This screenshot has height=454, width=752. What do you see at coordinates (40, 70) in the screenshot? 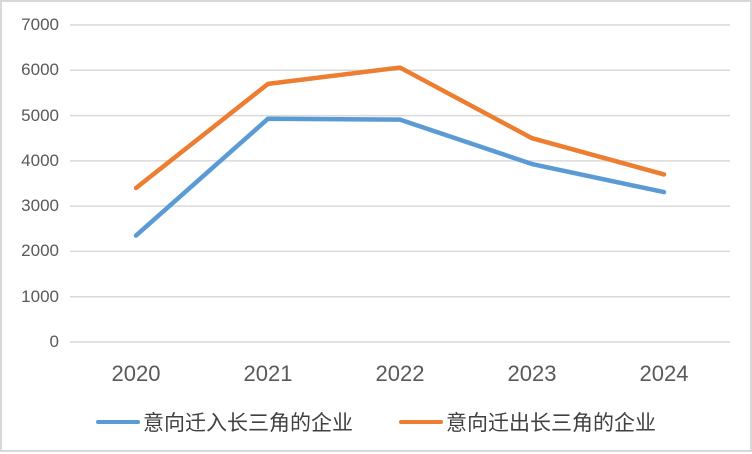
I see `y-tick-label-6000: 6000` at bounding box center [40, 70].